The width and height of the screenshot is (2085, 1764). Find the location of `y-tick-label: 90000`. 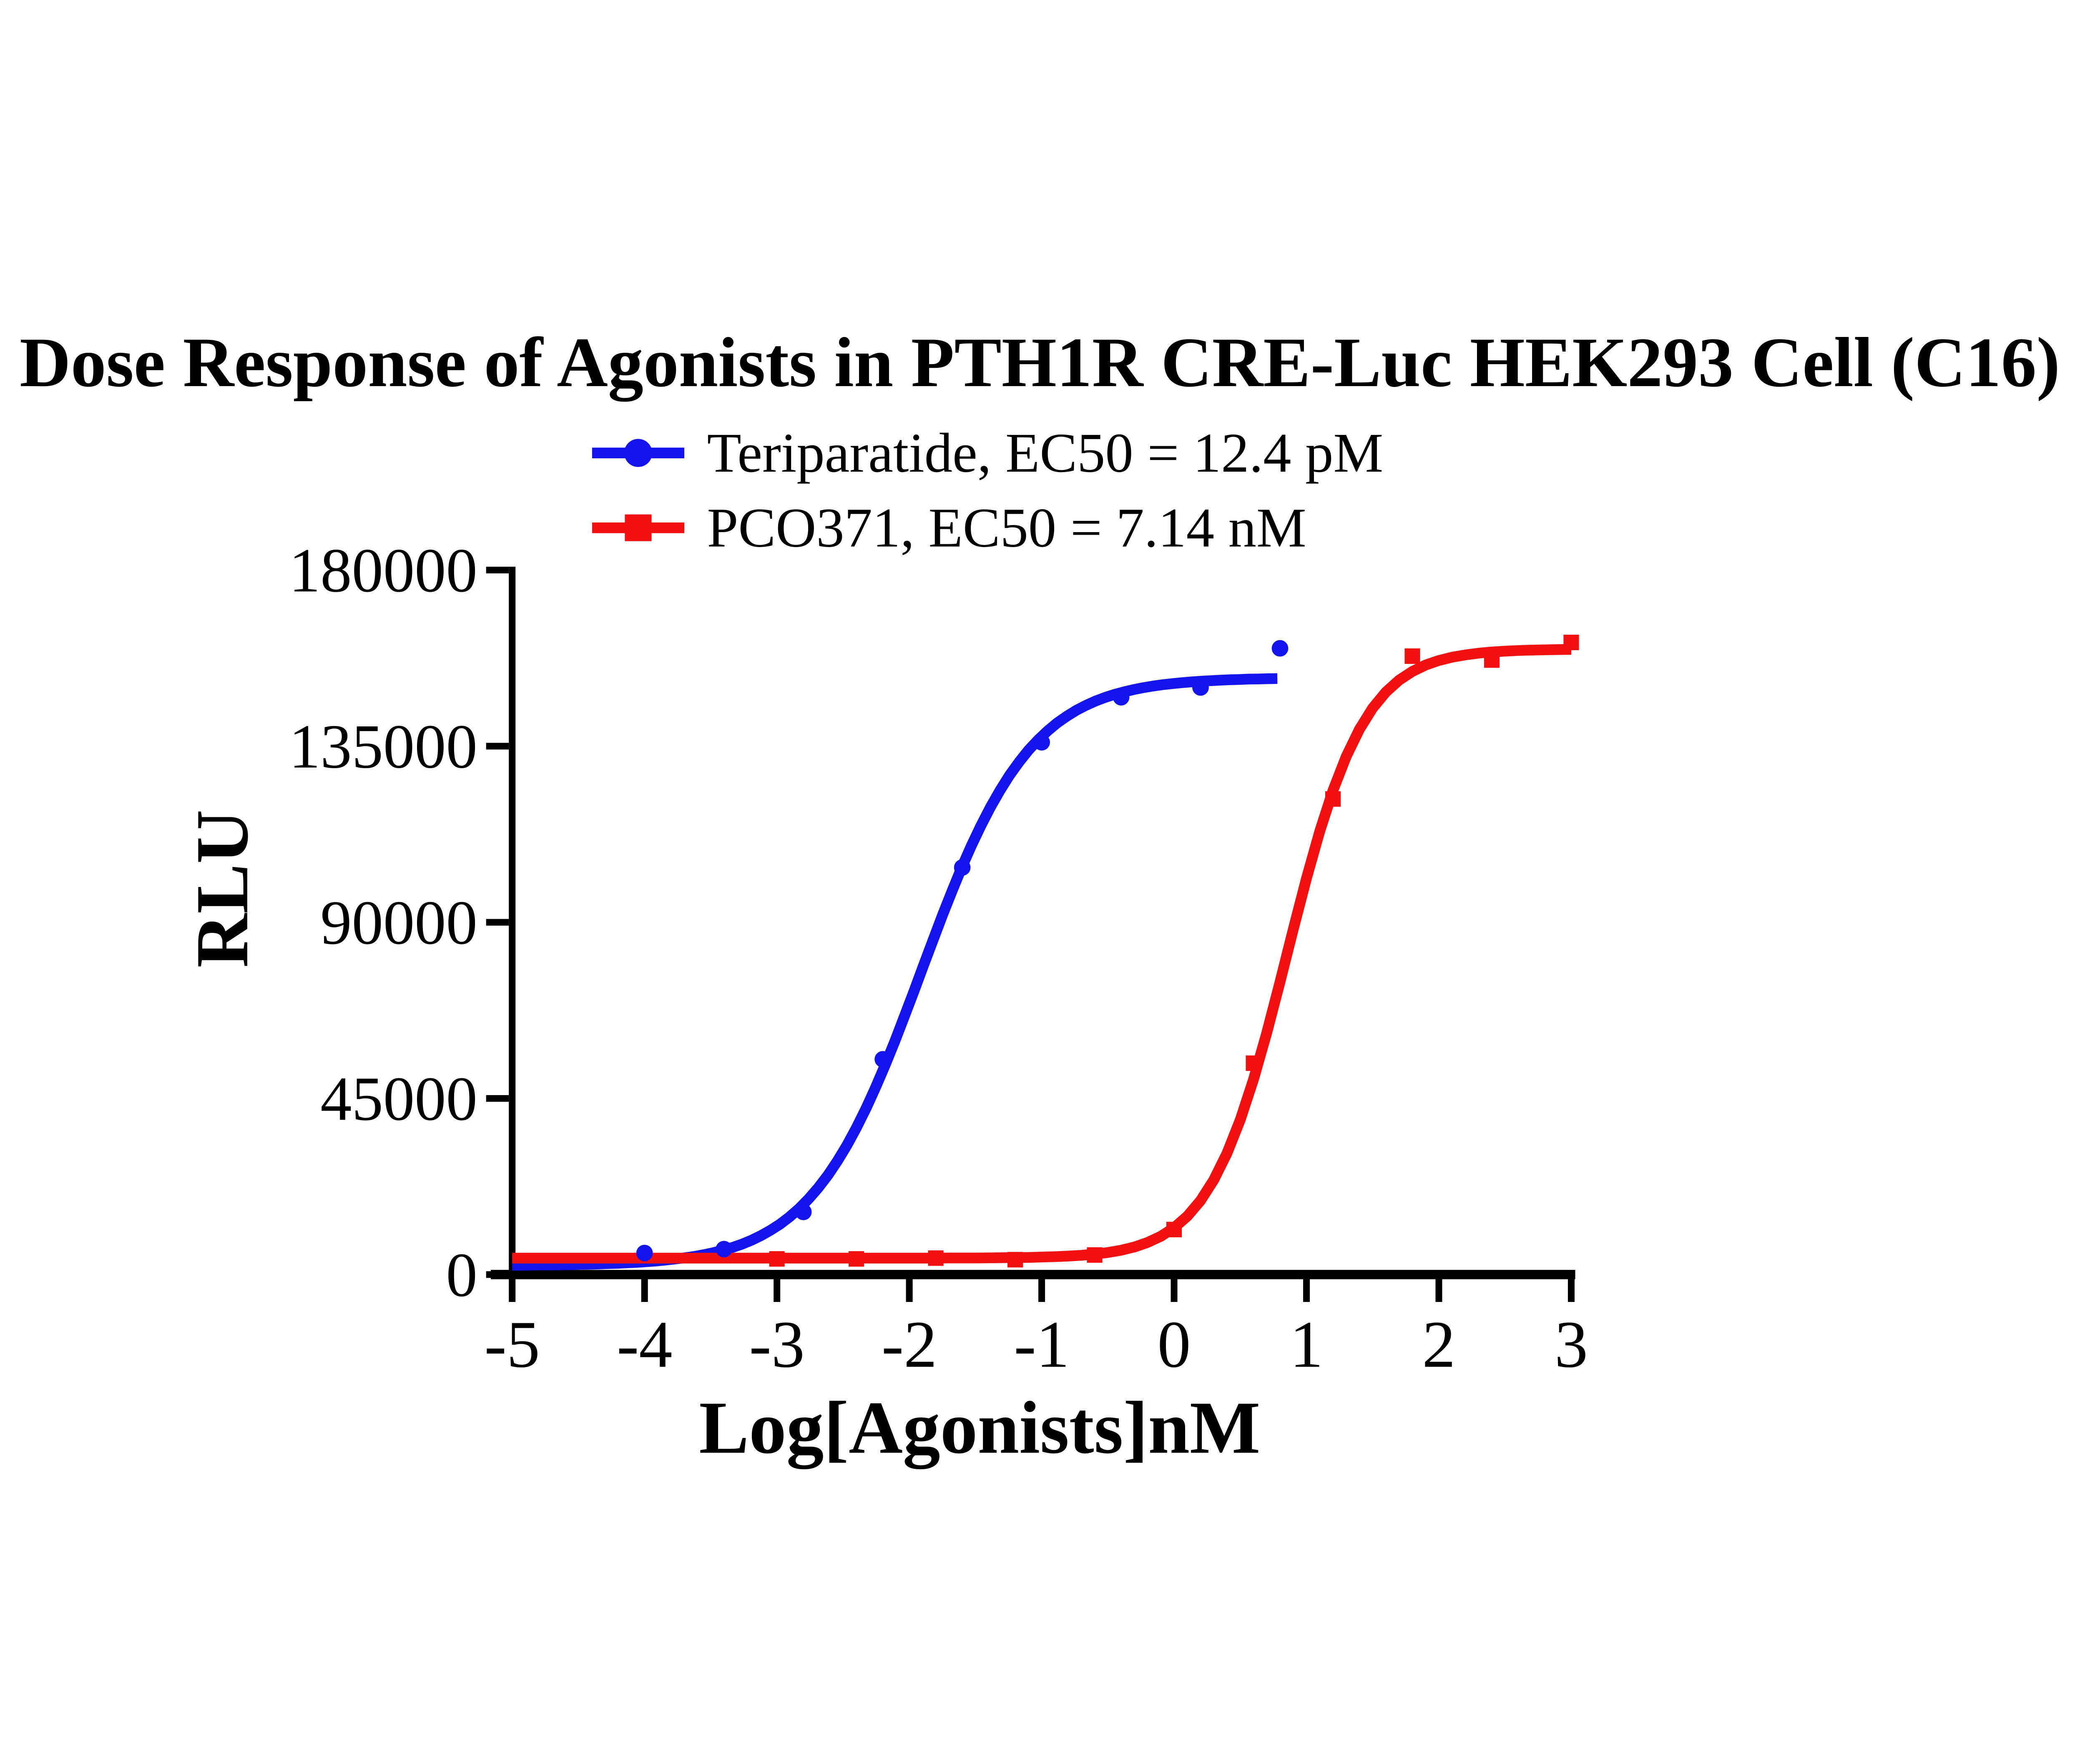

y-tick-label: 90000 is located at coordinates (398, 922).